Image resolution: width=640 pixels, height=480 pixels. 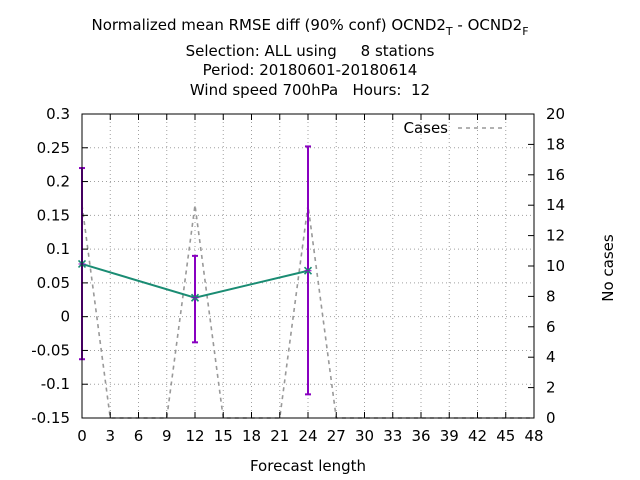 What do you see at coordinates (525, 31) in the screenshot?
I see `title-subscript-f: F` at bounding box center [525, 31].